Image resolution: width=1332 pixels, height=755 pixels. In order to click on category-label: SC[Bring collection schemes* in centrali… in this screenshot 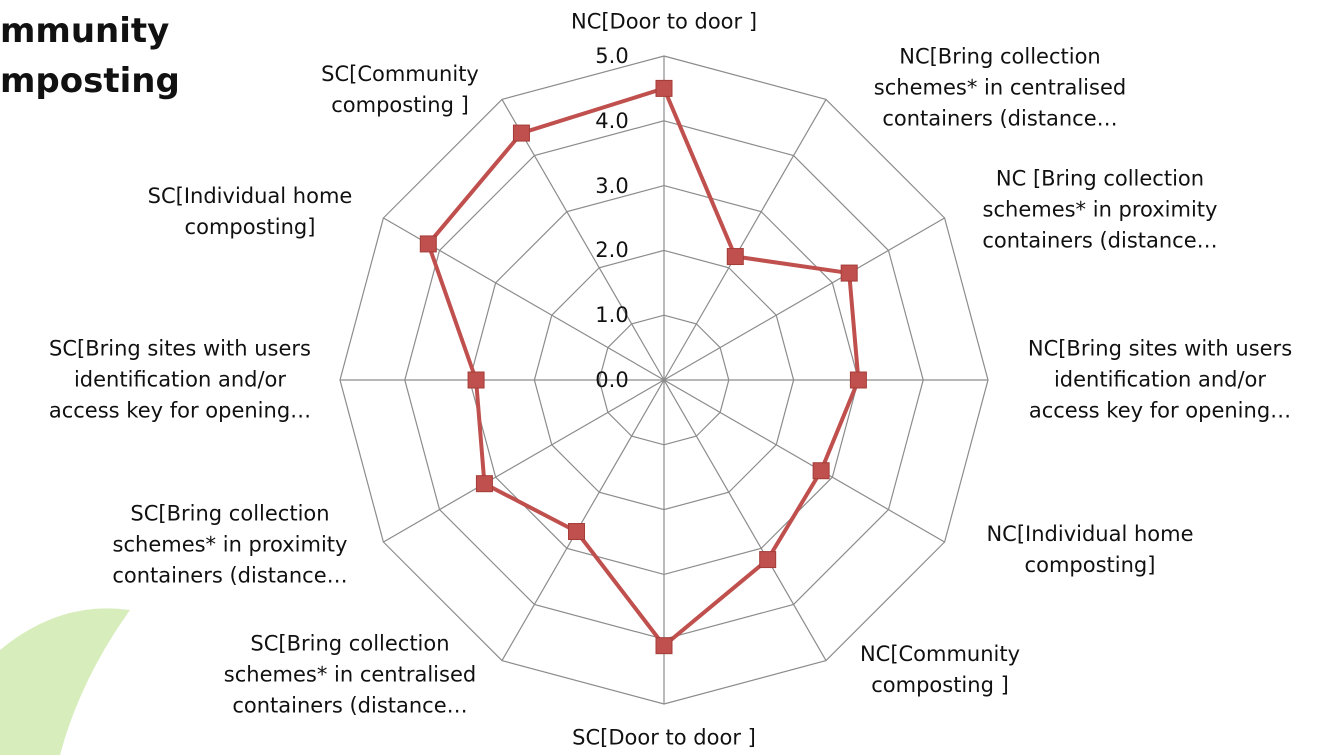, I will do `click(350, 674)`.